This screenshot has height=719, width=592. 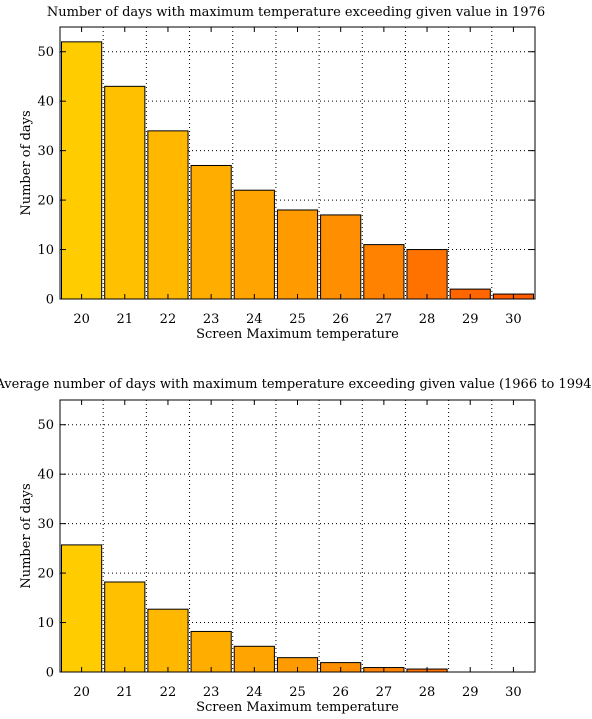 What do you see at coordinates (211, 319) in the screenshot?
I see `chart-1976-x-tick-label: 23` at bounding box center [211, 319].